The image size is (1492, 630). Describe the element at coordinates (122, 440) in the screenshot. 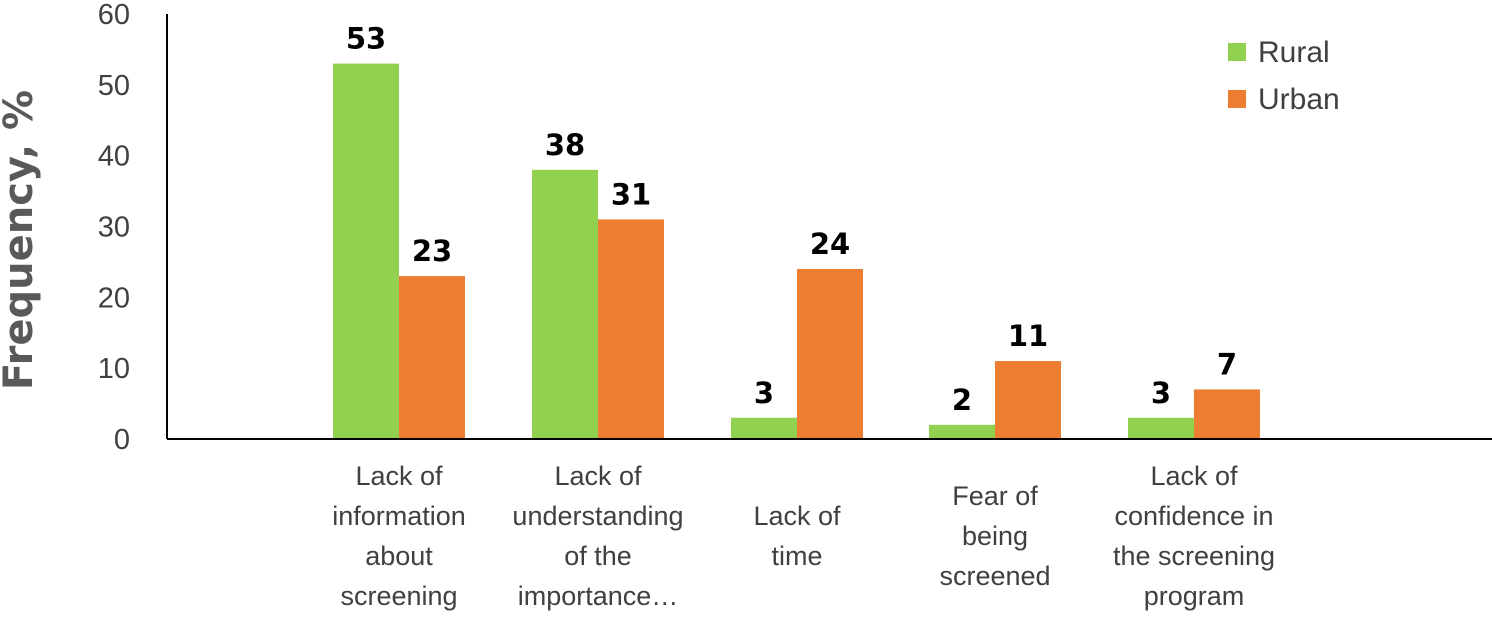

I see `y-tick-label: 0` at that location.